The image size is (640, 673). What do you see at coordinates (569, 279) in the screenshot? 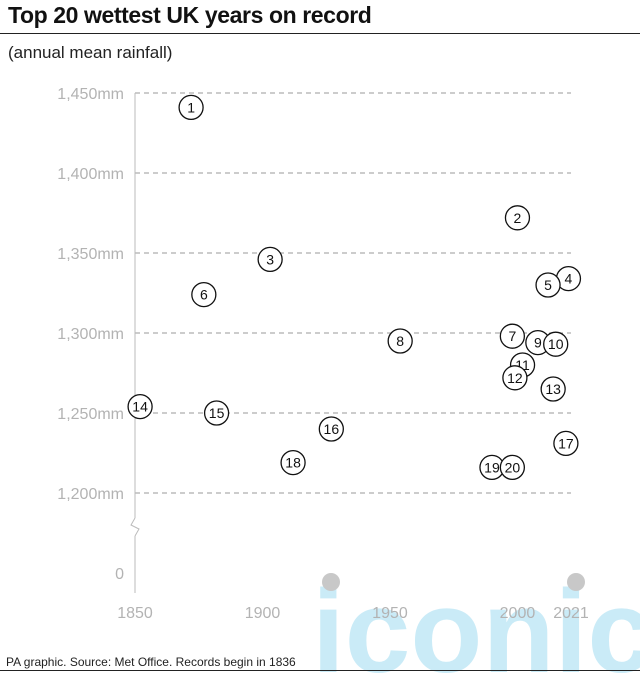
I see `point-rank-label: 4` at bounding box center [569, 279].